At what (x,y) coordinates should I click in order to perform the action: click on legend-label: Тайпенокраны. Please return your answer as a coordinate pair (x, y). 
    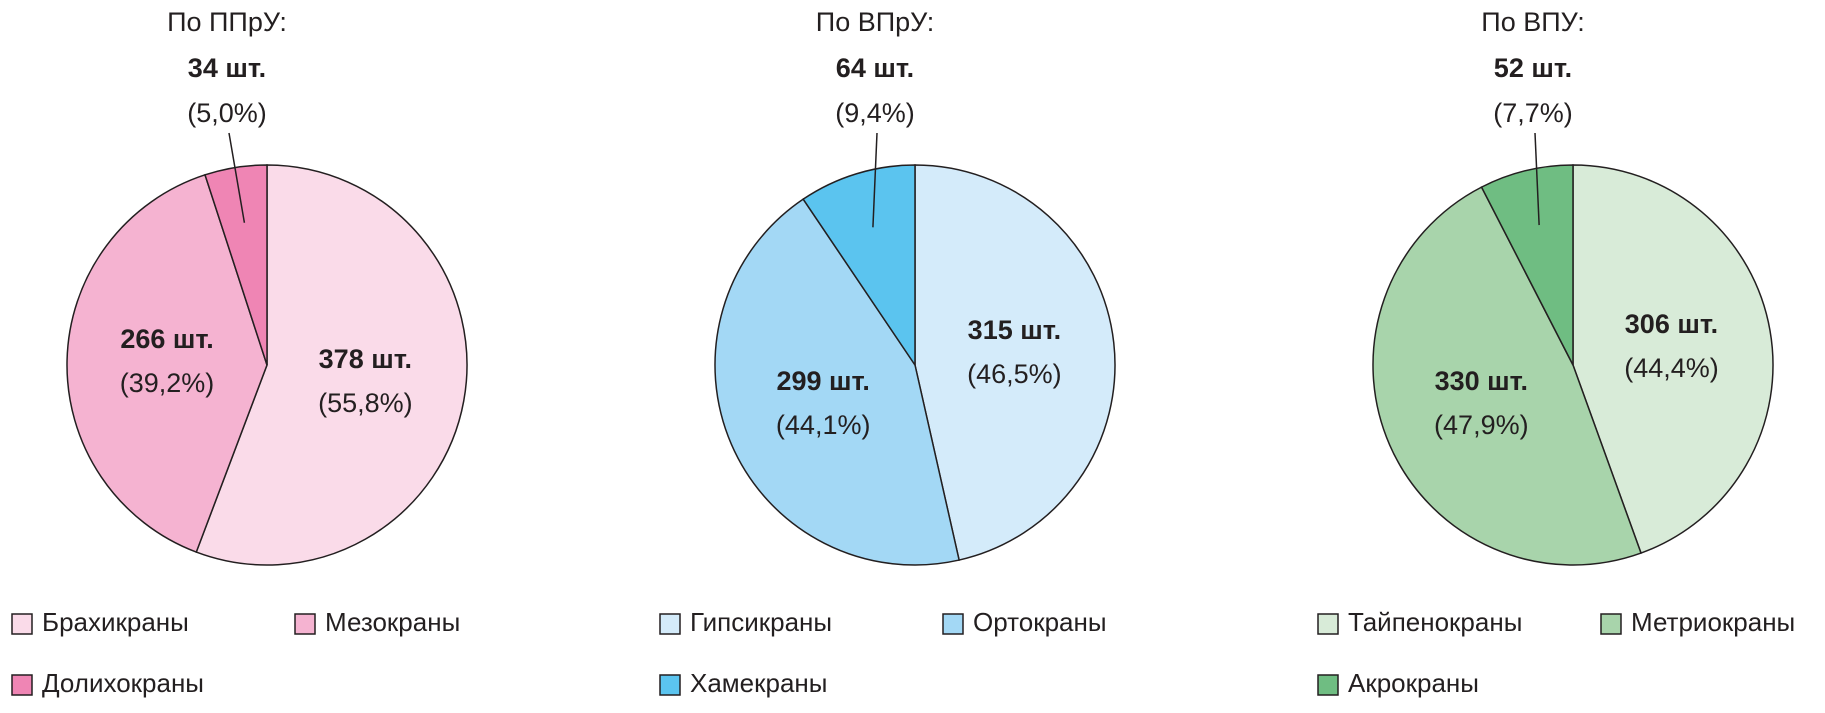
    Looking at the image, I should click on (1435, 622).